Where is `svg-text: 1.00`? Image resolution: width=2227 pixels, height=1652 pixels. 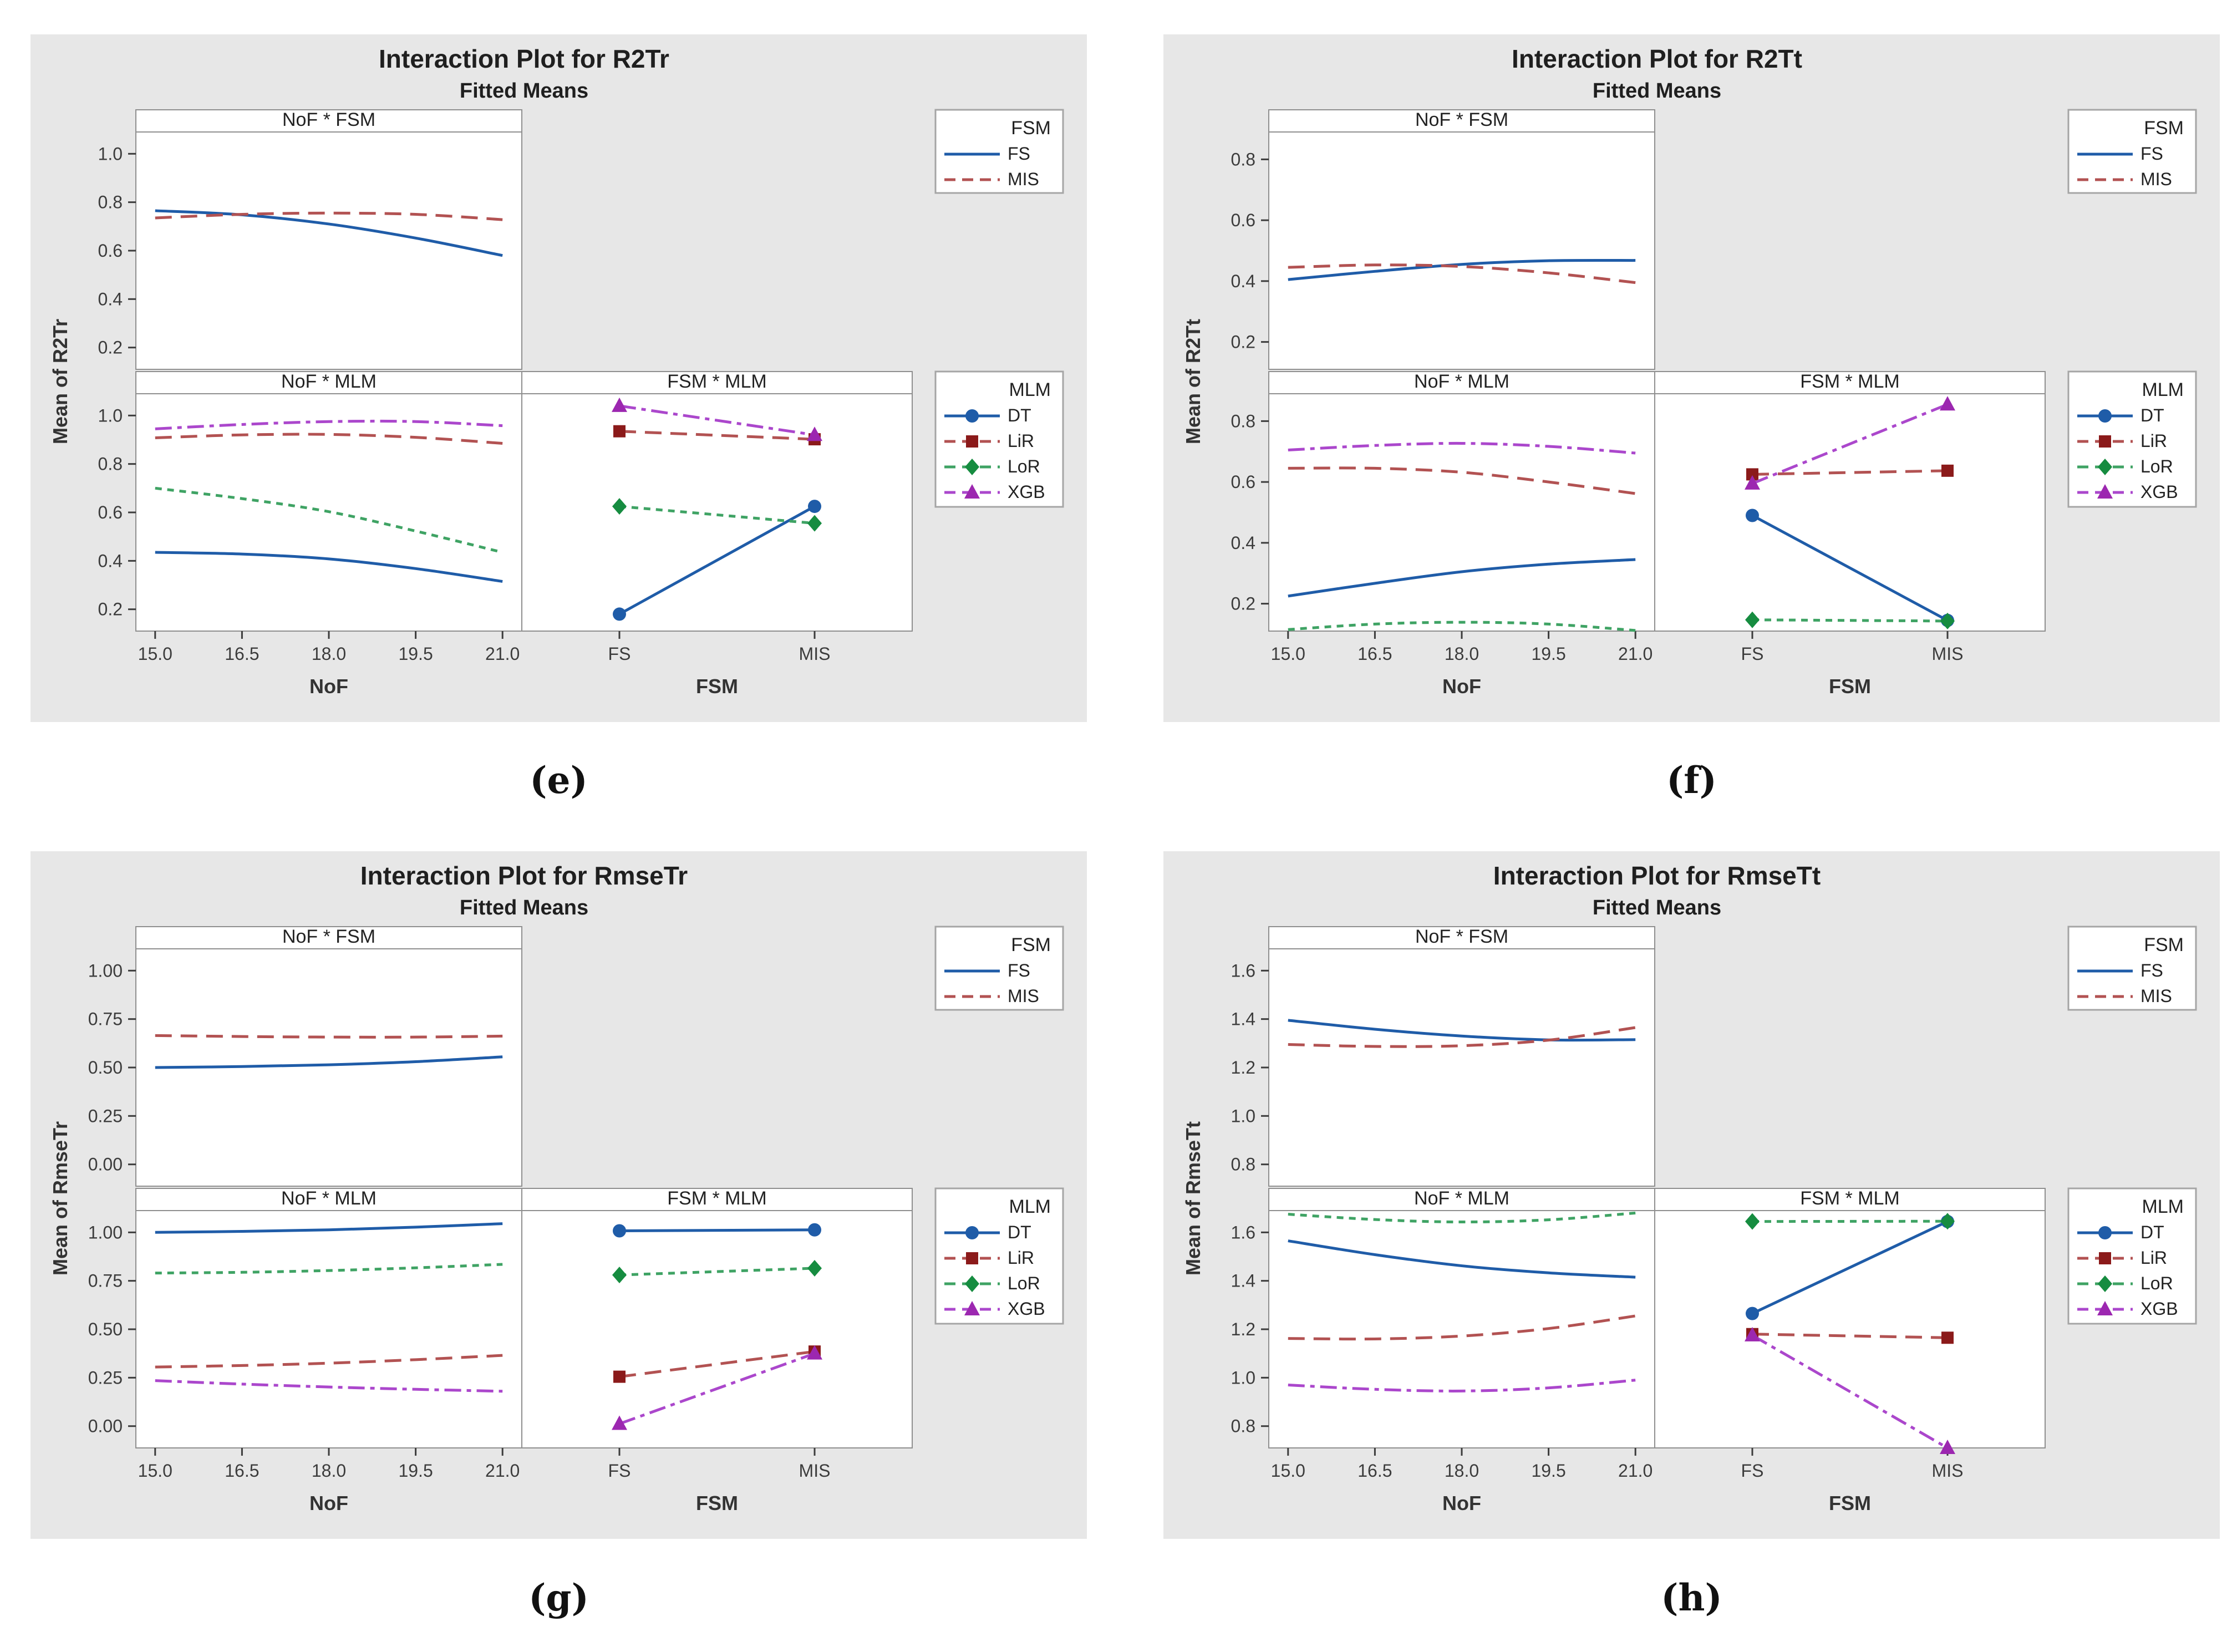
svg-text: 1.00 is located at coordinates (106, 970).